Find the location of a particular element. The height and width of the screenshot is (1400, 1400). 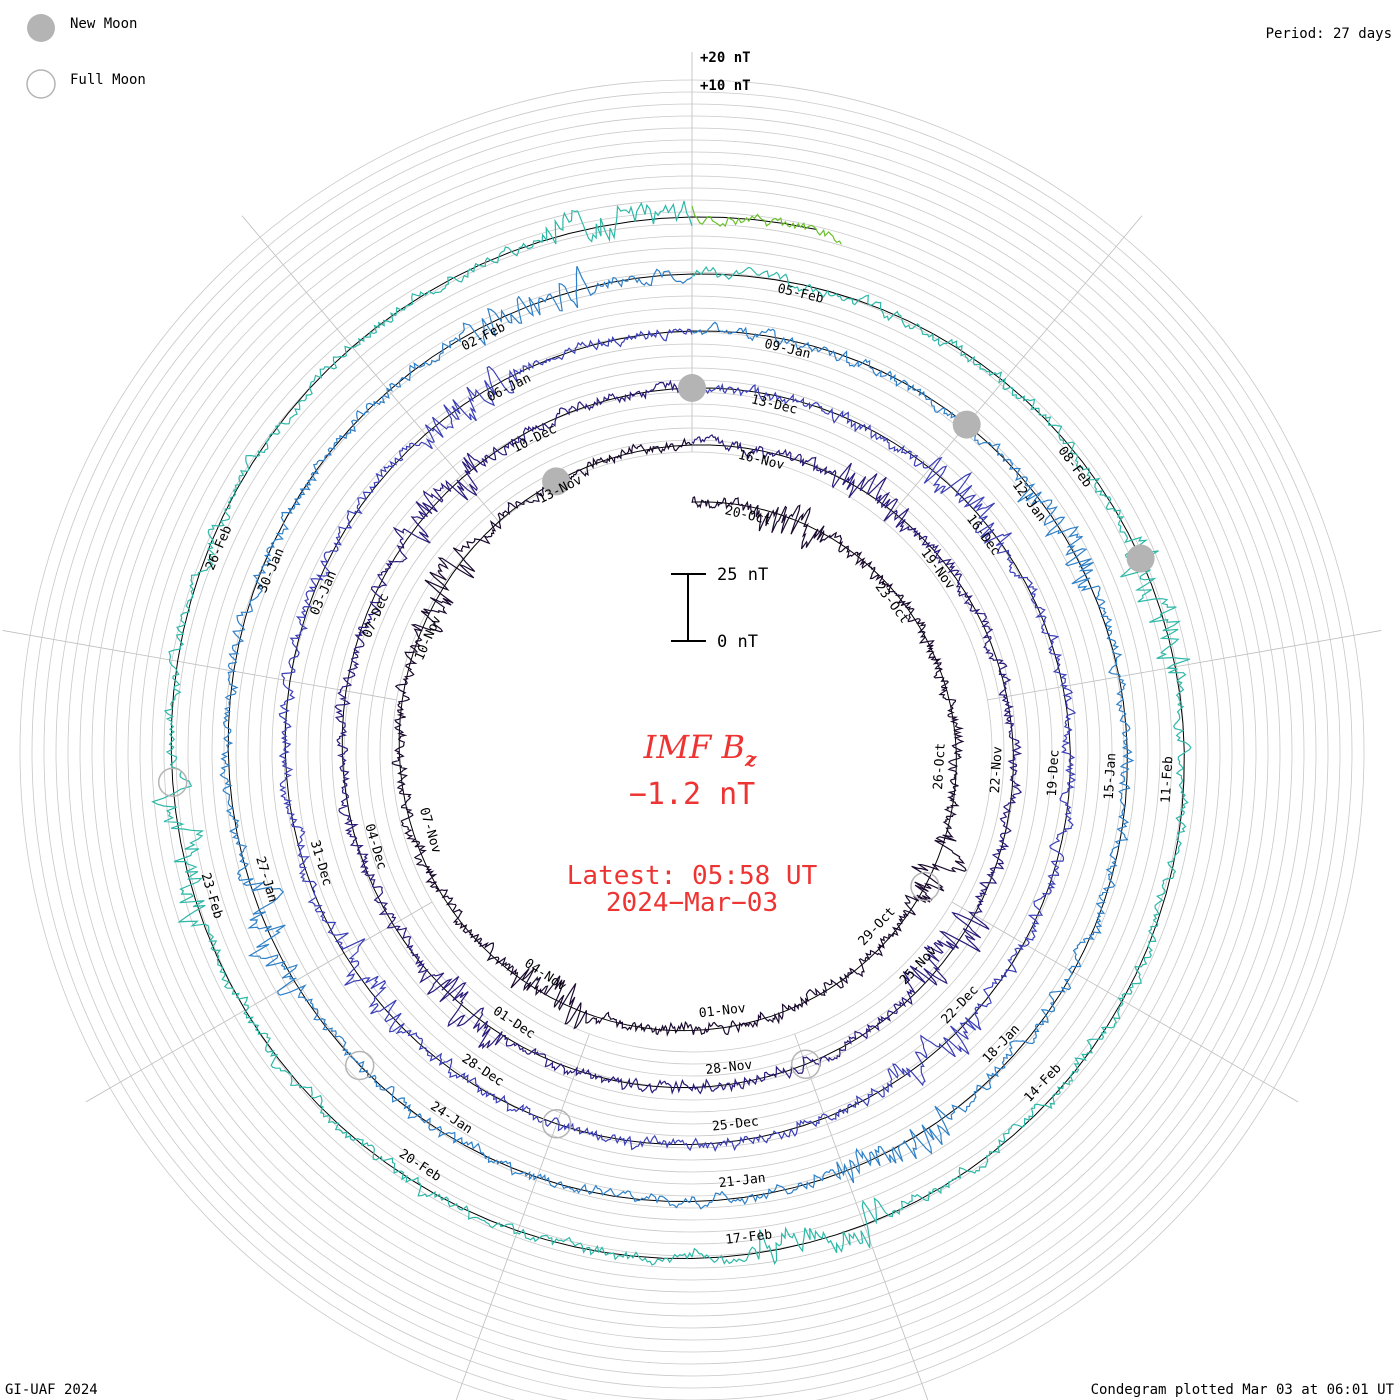

date-label: 26-Oct is located at coordinates (940, 767).